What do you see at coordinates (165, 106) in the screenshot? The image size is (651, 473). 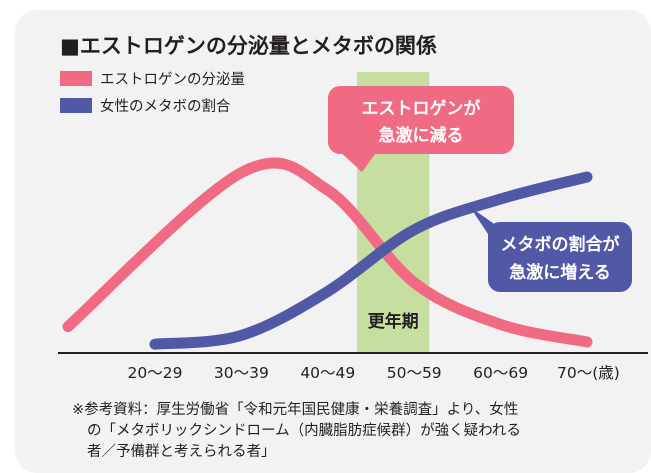 I see `legend-label-metabo: 女性のメタボの割合` at bounding box center [165, 106].